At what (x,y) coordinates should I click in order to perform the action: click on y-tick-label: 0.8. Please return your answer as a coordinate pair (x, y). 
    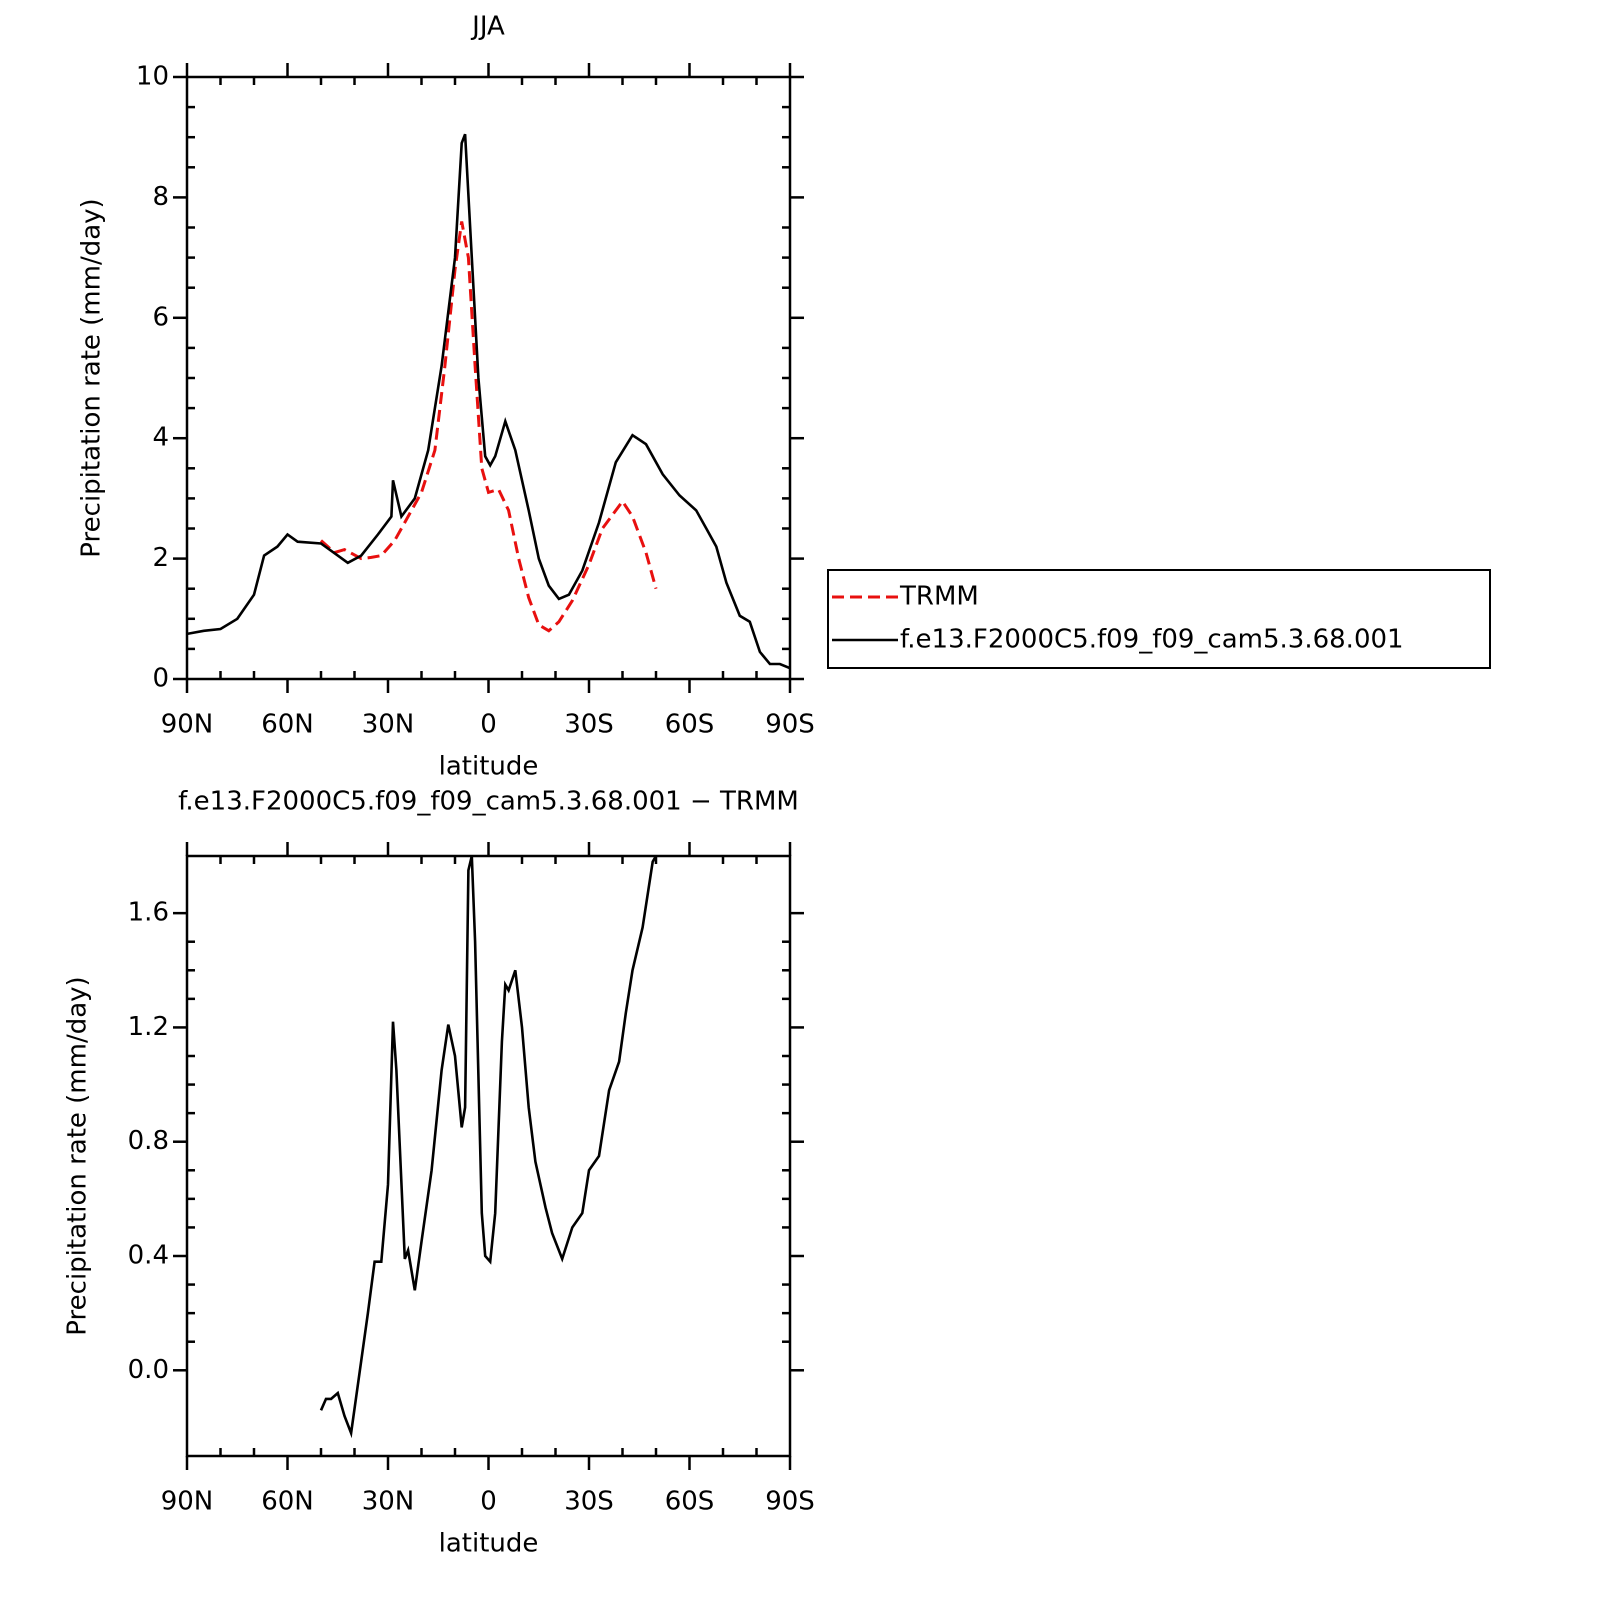
    Looking at the image, I should click on (148, 1141).